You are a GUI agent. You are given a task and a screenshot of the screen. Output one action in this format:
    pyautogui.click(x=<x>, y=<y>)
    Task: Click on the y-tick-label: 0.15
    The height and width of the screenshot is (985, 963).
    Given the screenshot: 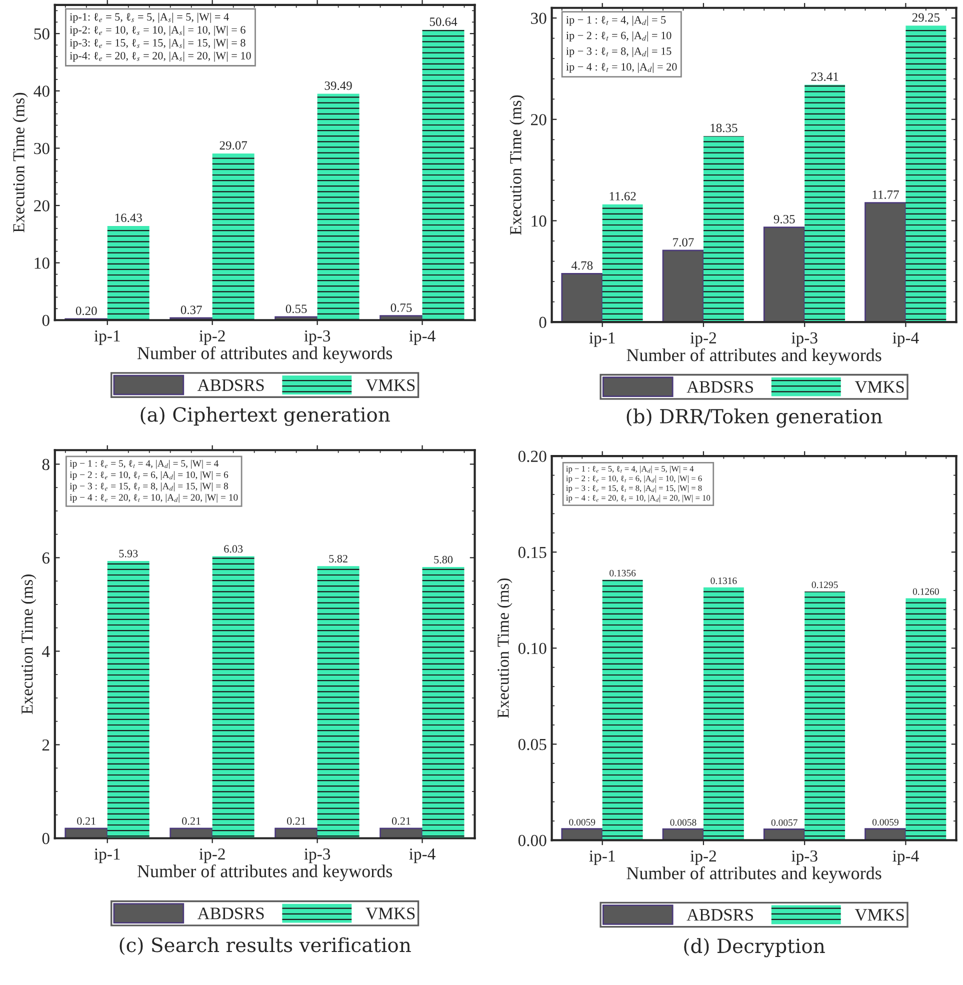 What is the action you would take?
    pyautogui.click(x=532, y=552)
    